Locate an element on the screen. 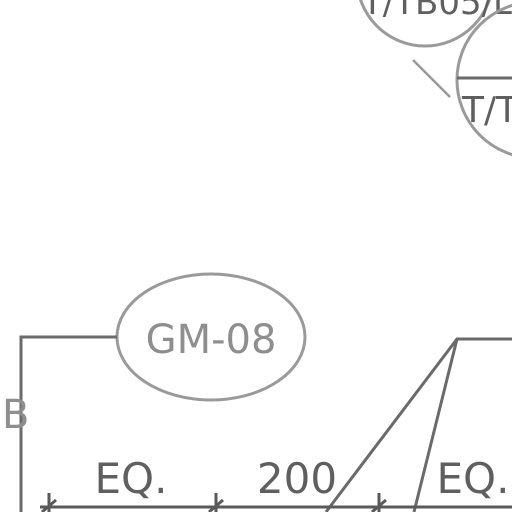 This screenshot has height=512, width=512. dimension-tick-2-slash is located at coordinates (216, 505).